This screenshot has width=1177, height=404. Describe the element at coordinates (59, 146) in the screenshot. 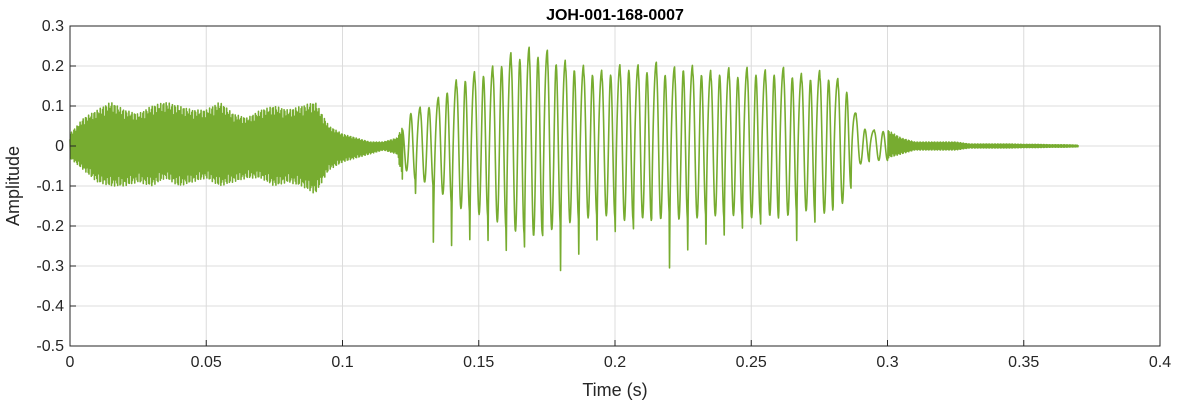

I see `y-tick-label: 0` at that location.